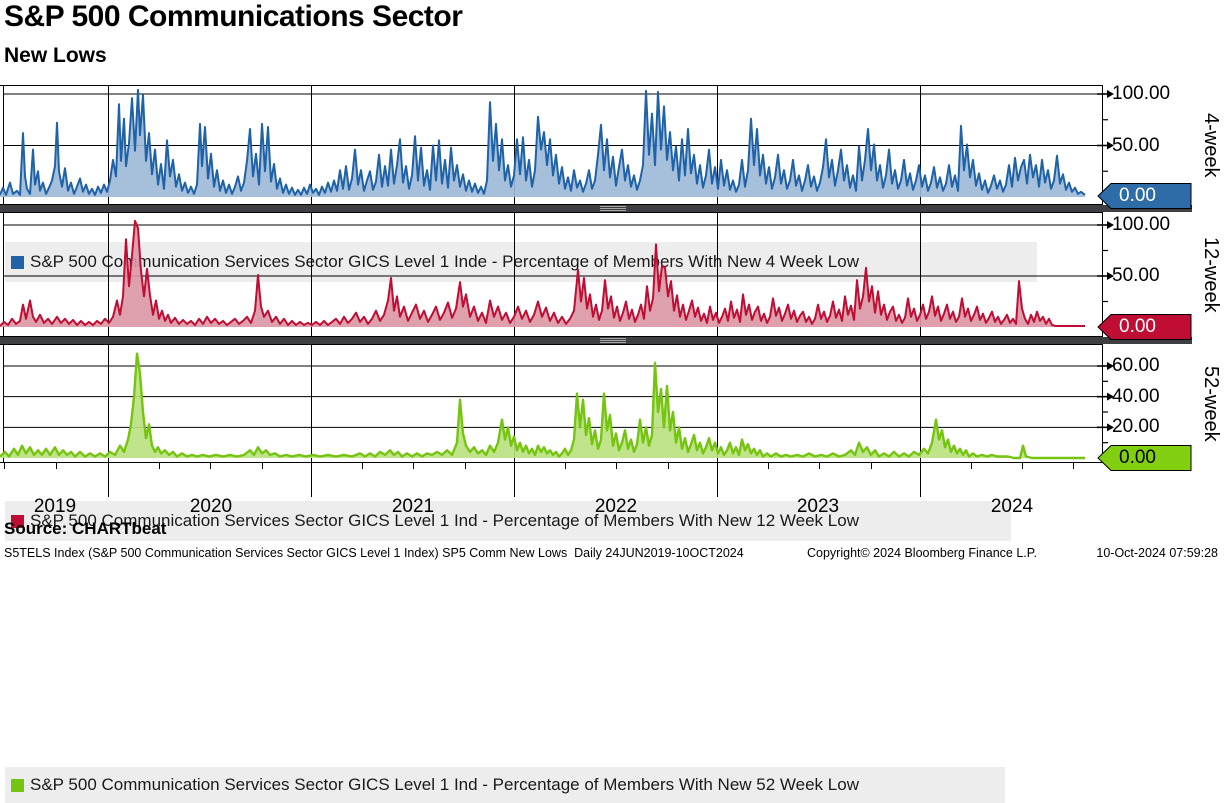 The image size is (1224, 803). I want to click on panel-12-week-plot, so click(557, 274).